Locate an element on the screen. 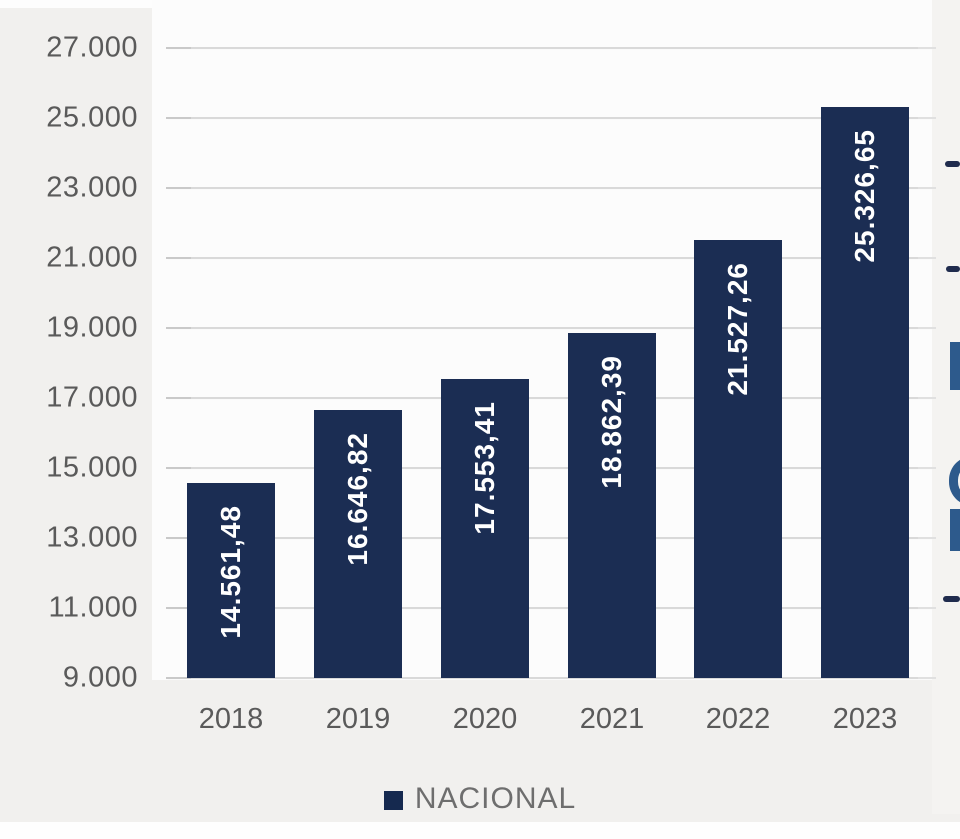 The width and height of the screenshot is (960, 839). y-tick-label-21.000: 21.000 is located at coordinates (92, 257).